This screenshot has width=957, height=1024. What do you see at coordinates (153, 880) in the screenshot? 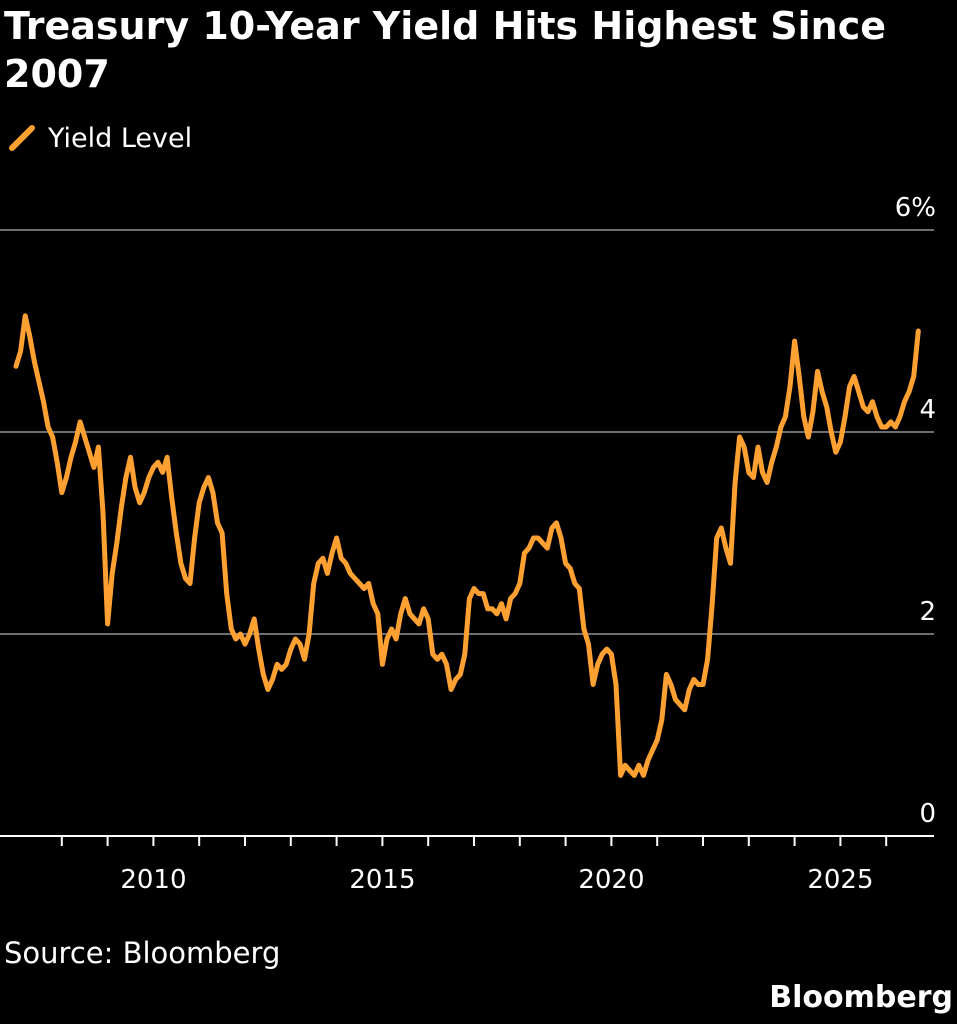
I see `x-tick-label-2010: 2010` at bounding box center [153, 880].